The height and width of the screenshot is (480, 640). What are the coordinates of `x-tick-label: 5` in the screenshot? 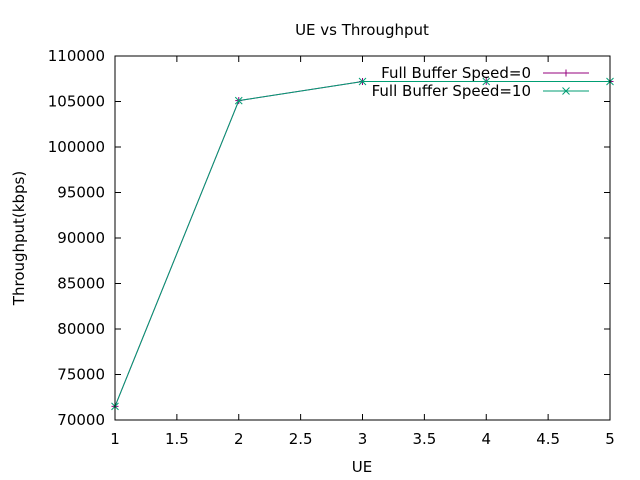 It's located at (610, 439).